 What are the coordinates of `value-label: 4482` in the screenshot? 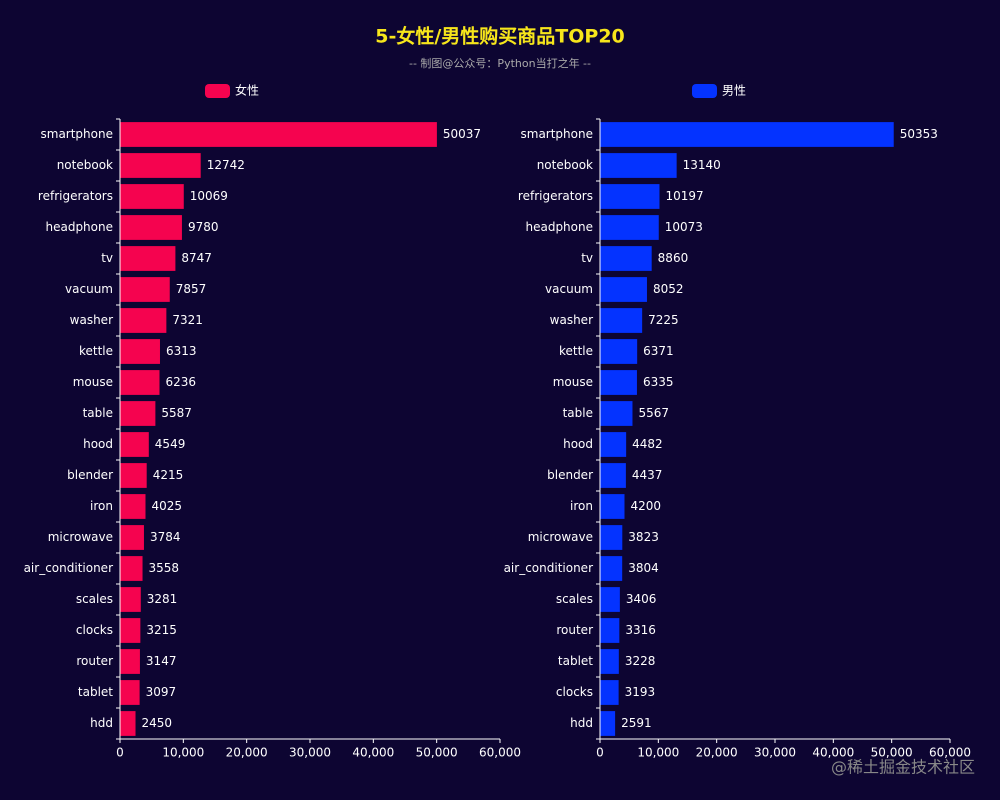 It's located at (647, 444).